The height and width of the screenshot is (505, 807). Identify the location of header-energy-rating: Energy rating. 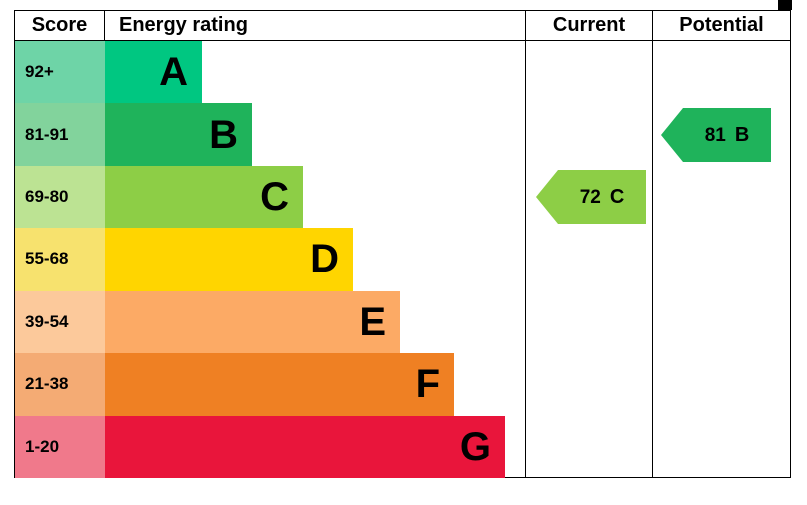
(315, 25).